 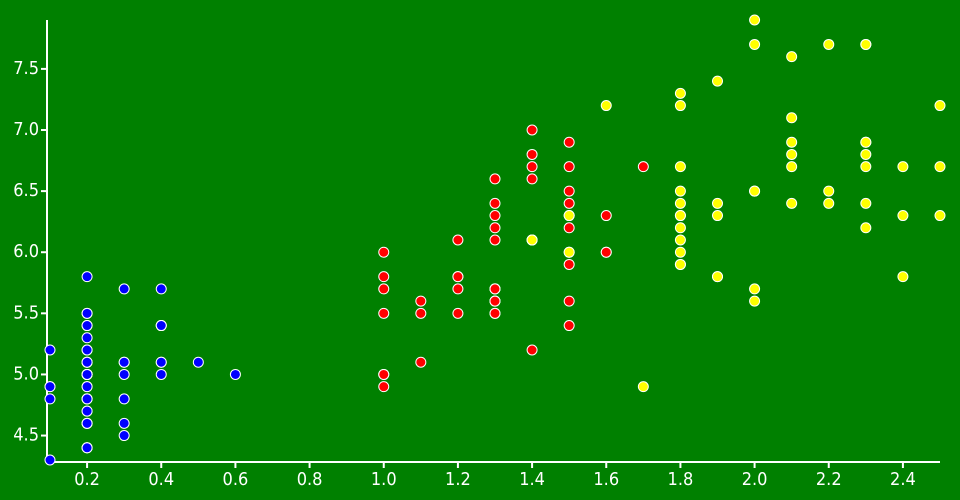 What do you see at coordinates (26, 68) in the screenshot?
I see `y-tick-label: 7.5` at bounding box center [26, 68].